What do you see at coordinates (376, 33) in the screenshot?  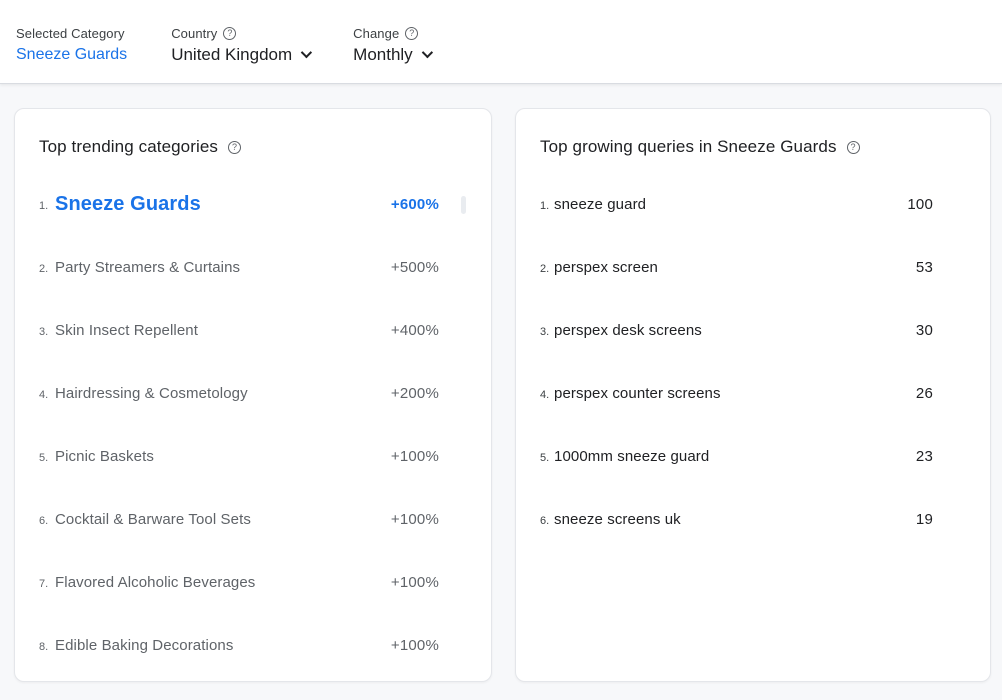 I see `change-label-text: Change` at bounding box center [376, 33].